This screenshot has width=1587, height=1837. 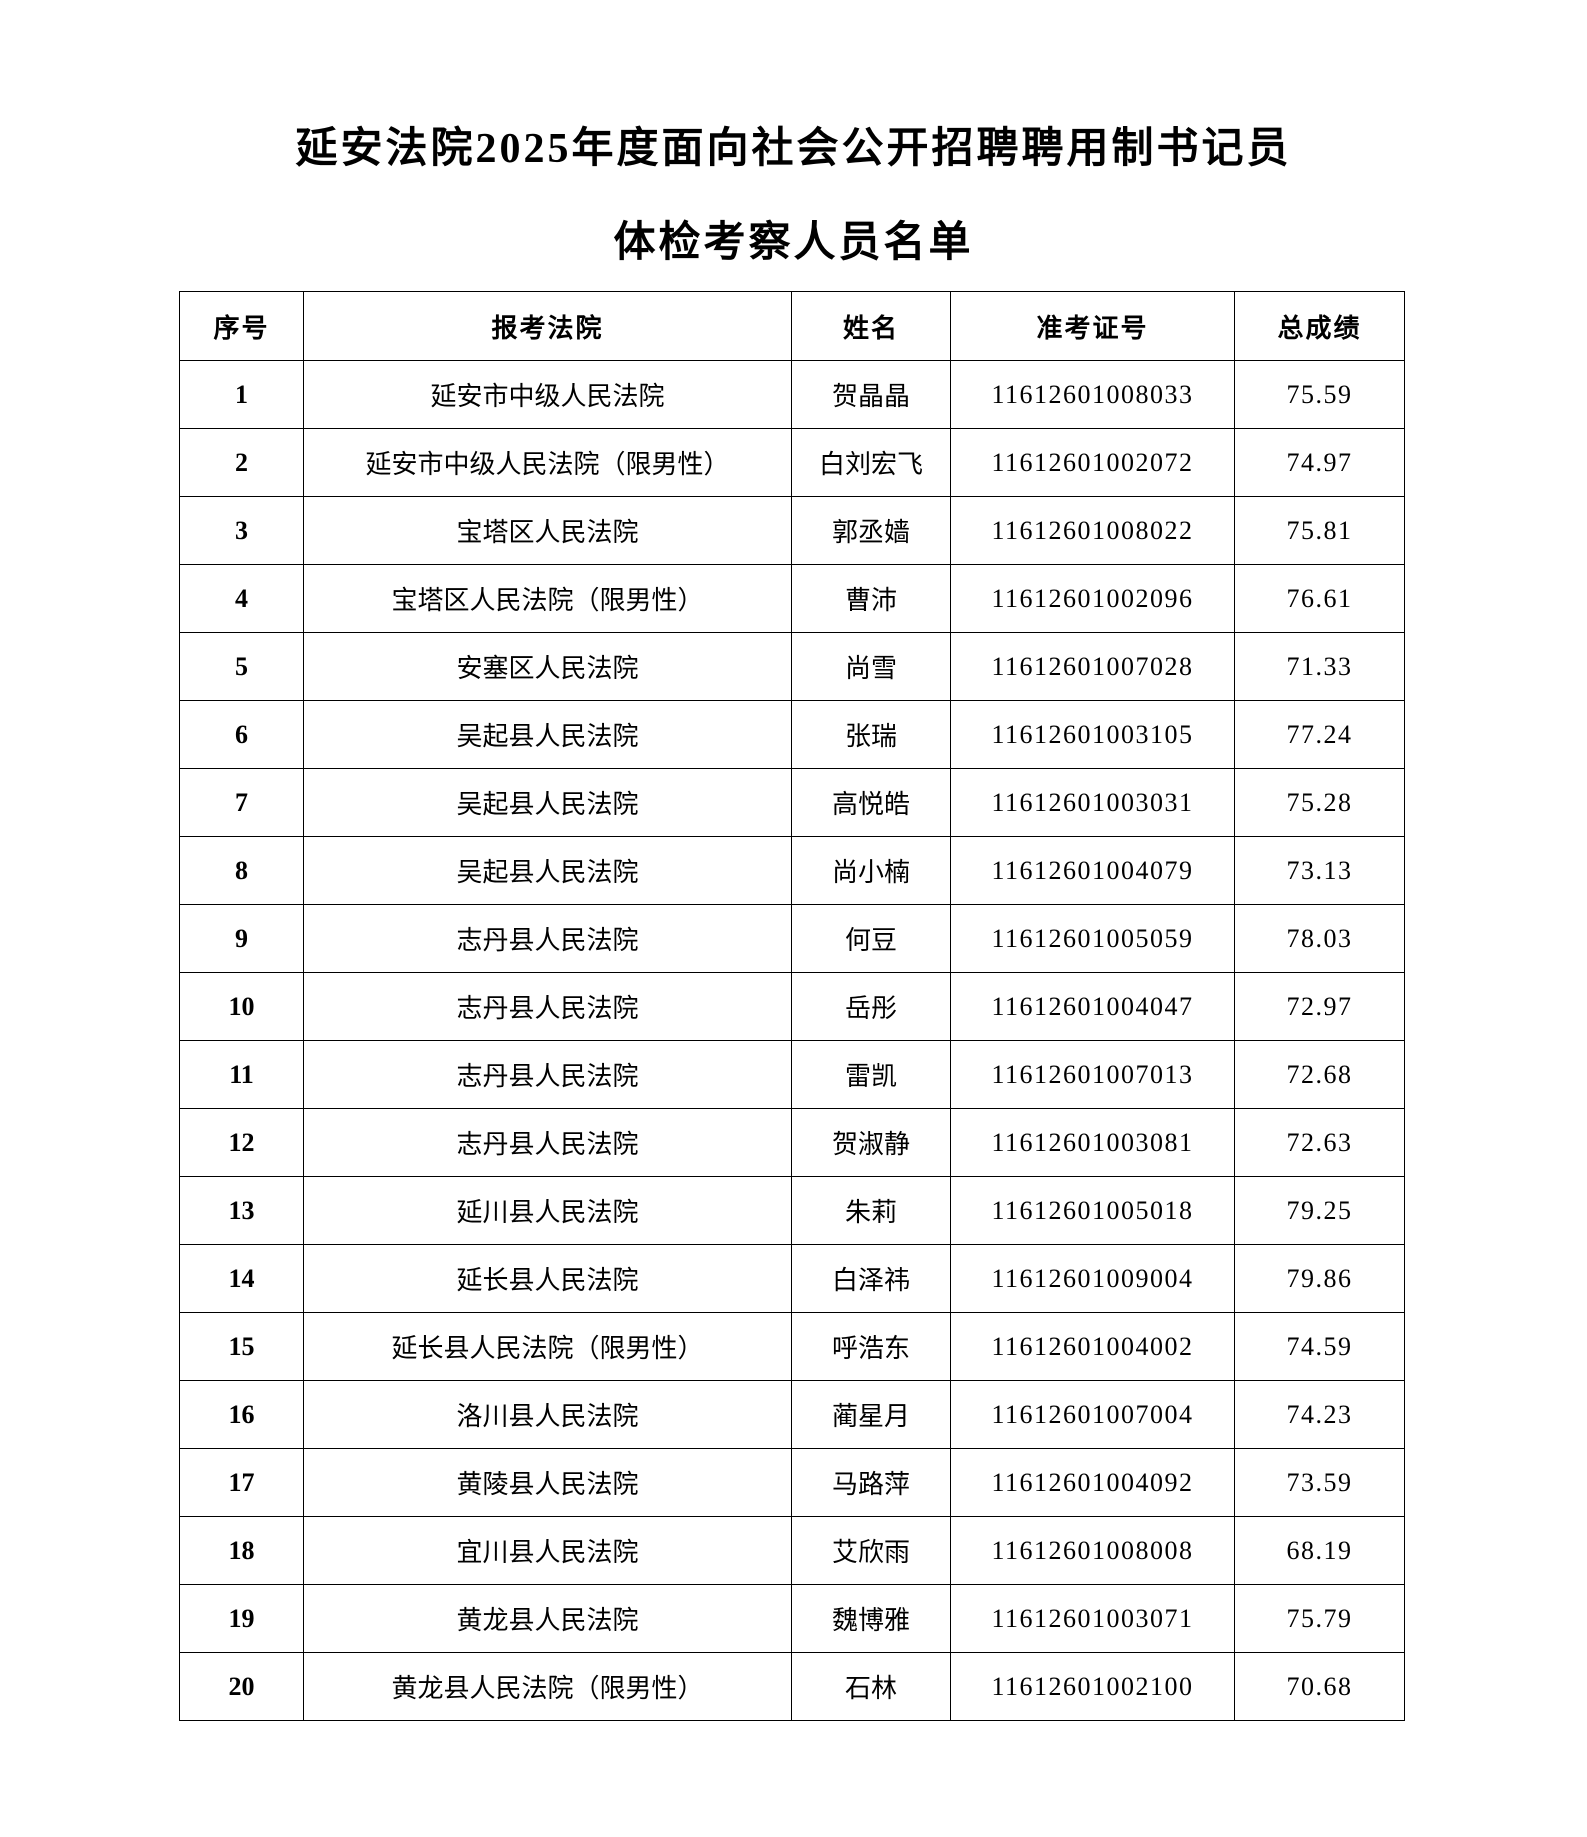 I want to click on cell-exam-id: 11612601002100, so click(x=1092, y=1686).